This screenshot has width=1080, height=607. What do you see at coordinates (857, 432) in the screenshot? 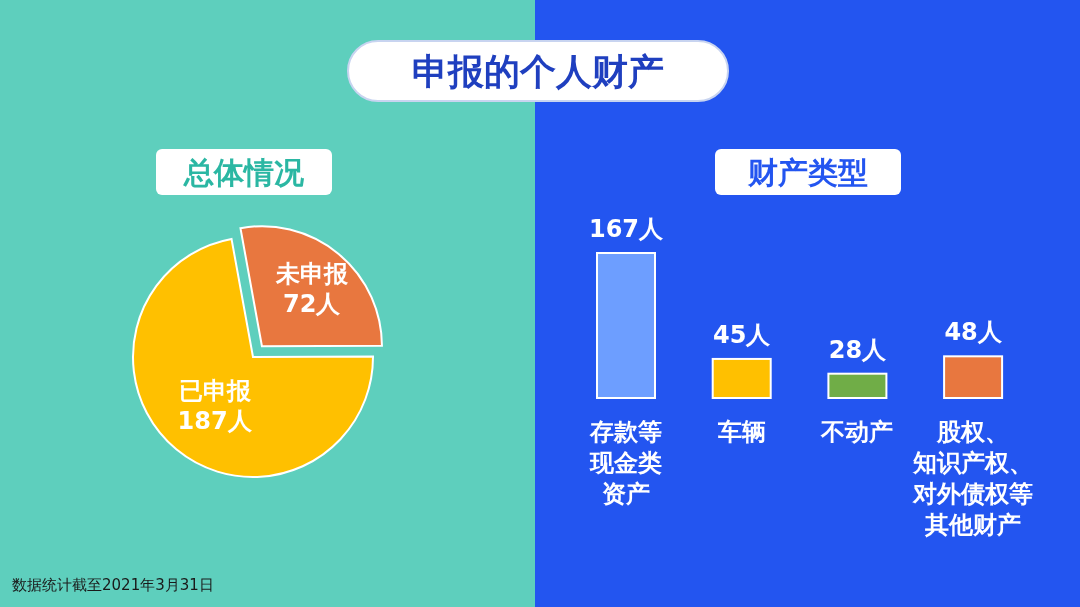
I see `x-tick-label: 不动产` at bounding box center [857, 432].